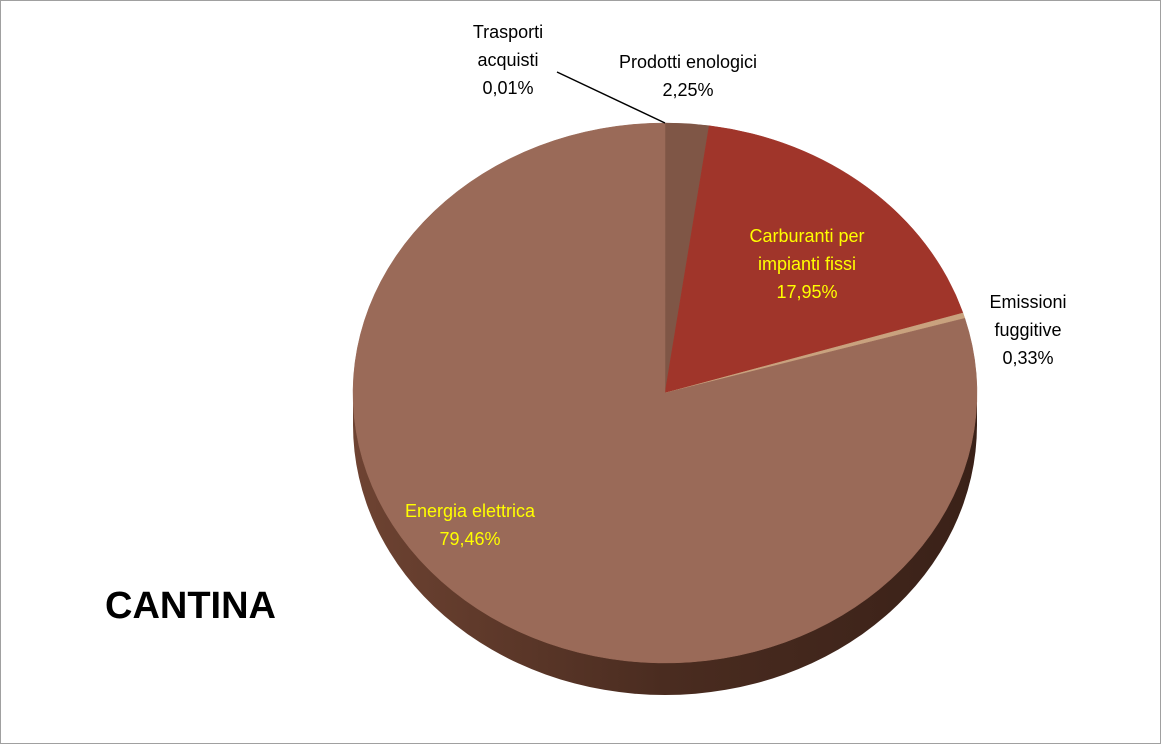 This screenshot has width=1161, height=744. What do you see at coordinates (190, 606) in the screenshot?
I see `chart-title: CANTINA` at bounding box center [190, 606].